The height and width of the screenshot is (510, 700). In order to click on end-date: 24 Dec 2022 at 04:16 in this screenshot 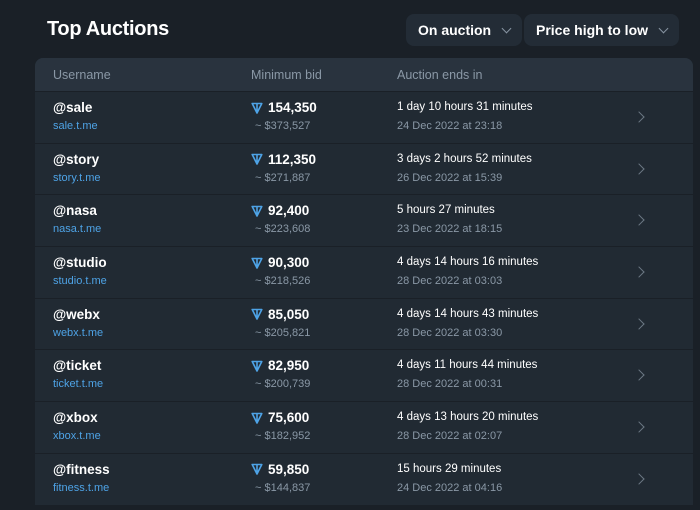, I will do `click(450, 487)`.